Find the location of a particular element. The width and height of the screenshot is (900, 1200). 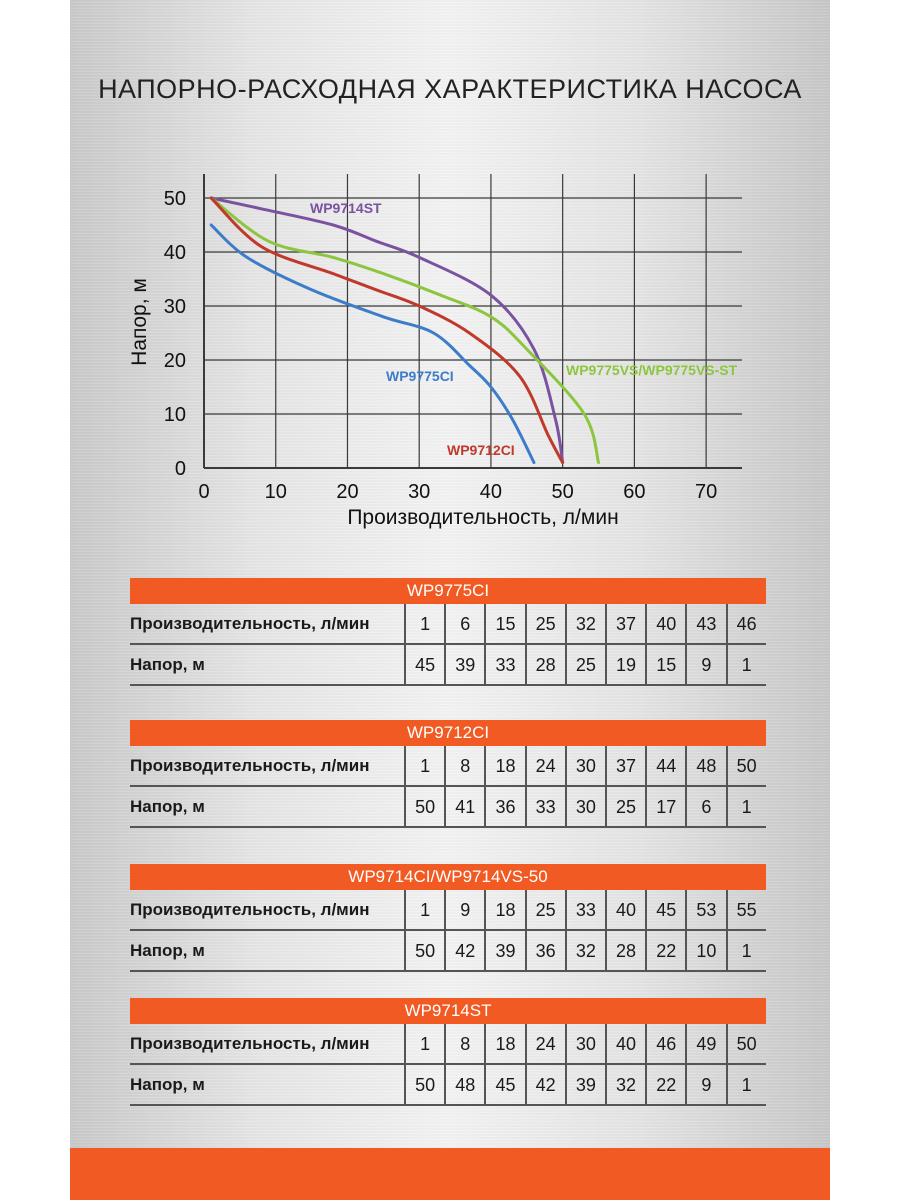

table-title: WP9712CI is located at coordinates (448, 733).